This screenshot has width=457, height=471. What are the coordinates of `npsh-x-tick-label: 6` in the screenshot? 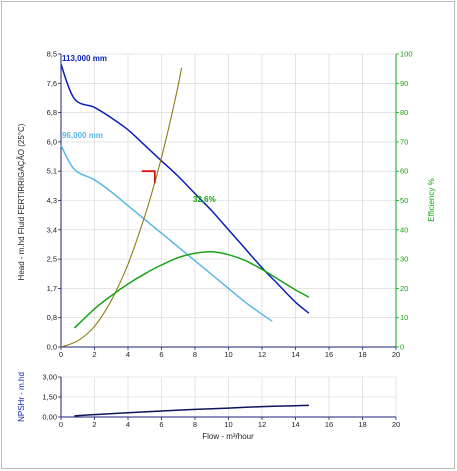 It's located at (161, 424).